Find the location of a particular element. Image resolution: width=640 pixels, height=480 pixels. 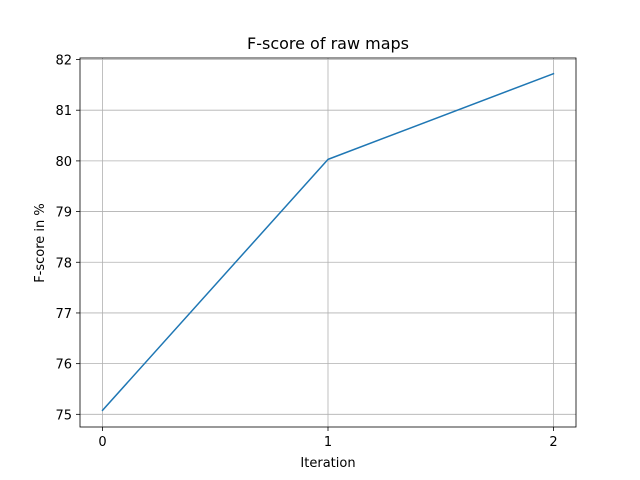

y-tick-label: 82 is located at coordinates (63, 61).